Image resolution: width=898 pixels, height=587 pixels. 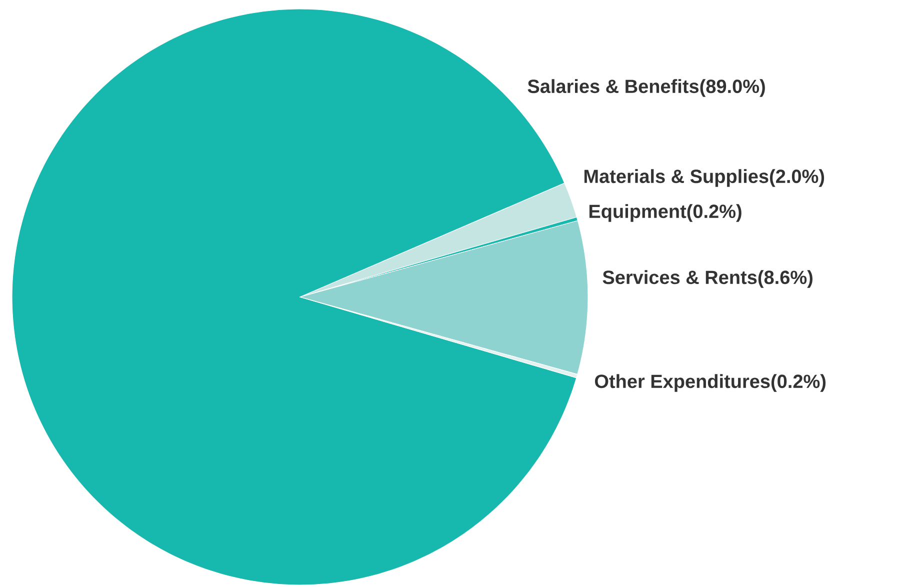 I want to click on slice-label: Equipment, so click(x=637, y=213).